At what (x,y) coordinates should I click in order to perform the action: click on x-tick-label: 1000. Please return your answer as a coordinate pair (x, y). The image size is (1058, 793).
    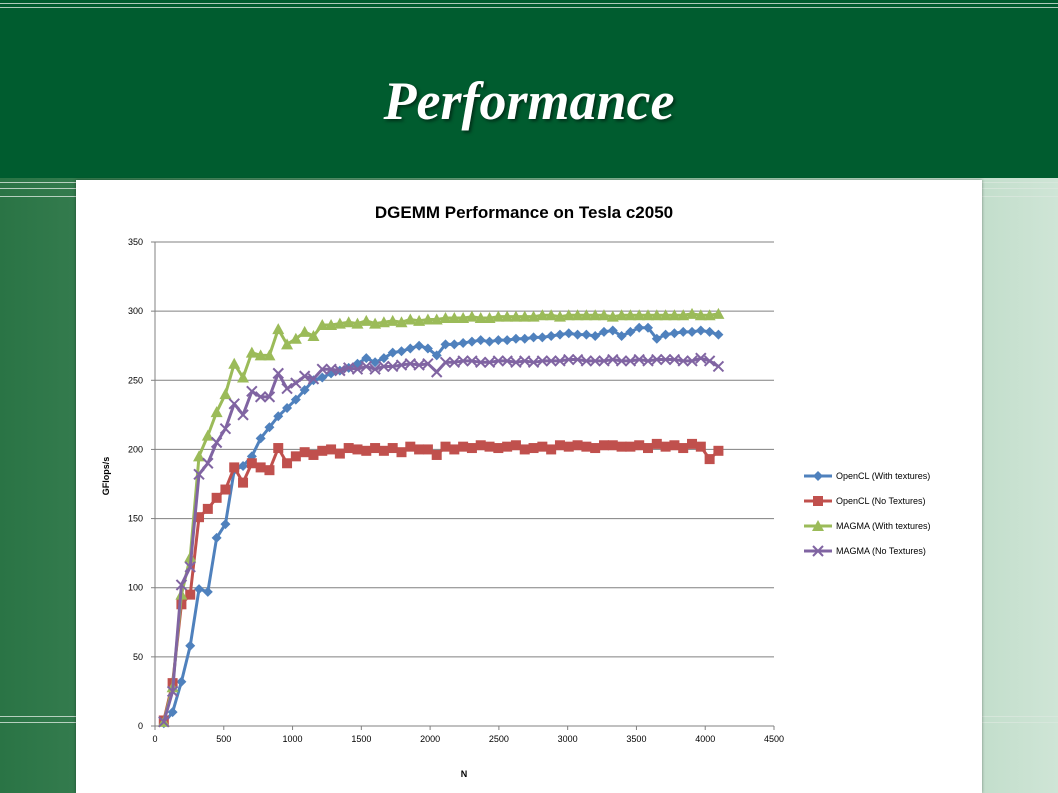
    Looking at the image, I should click on (293, 739).